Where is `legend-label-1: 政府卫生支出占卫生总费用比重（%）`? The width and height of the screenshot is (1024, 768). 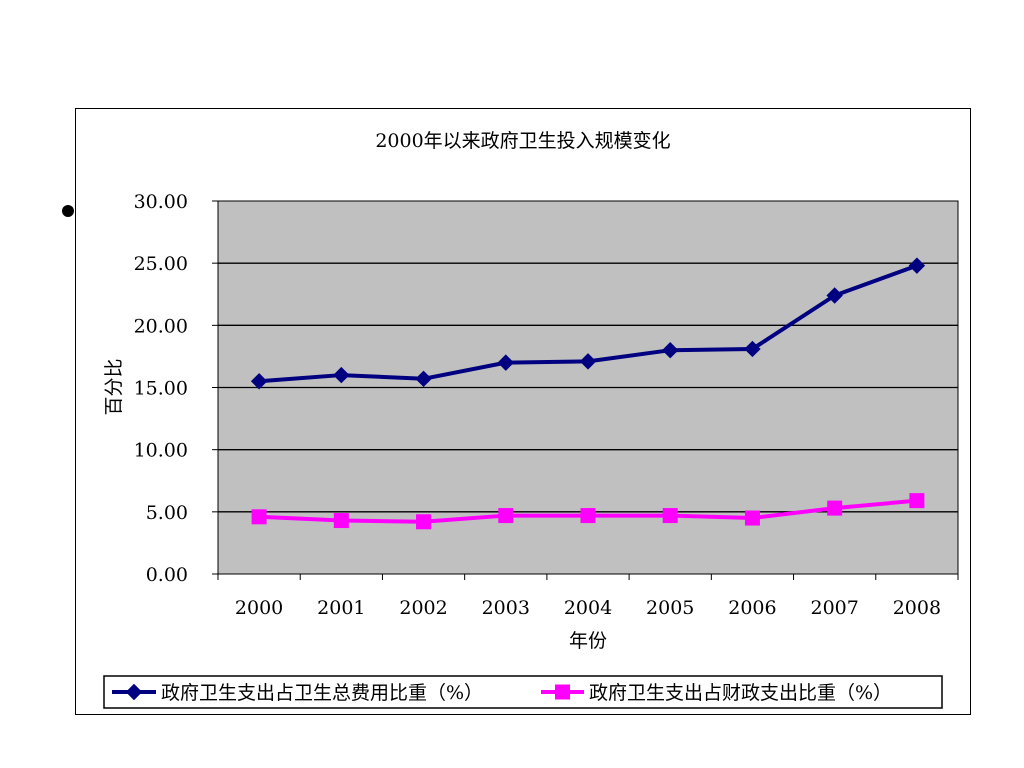
legend-label-1: 政府卫生支出占卫生总费用比重（%） is located at coordinates (322, 693).